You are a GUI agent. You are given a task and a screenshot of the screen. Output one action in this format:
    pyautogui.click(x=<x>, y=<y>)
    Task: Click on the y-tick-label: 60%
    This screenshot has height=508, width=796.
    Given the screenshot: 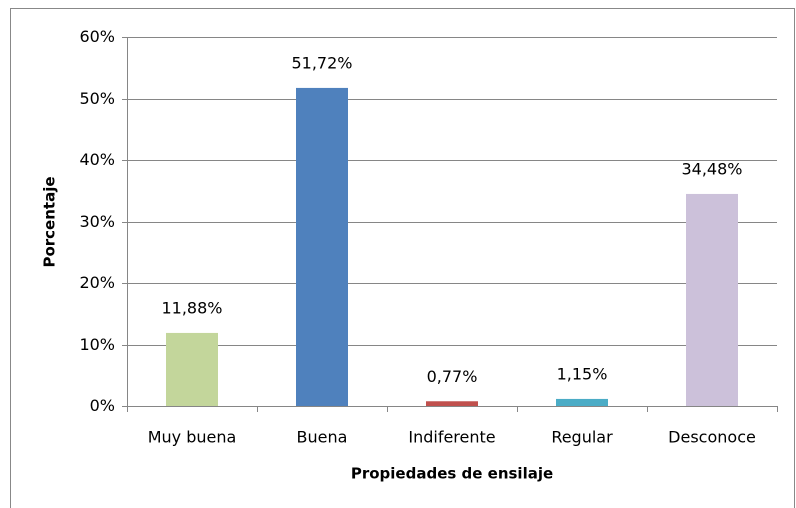 What is the action you would take?
    pyautogui.click(x=97, y=36)
    